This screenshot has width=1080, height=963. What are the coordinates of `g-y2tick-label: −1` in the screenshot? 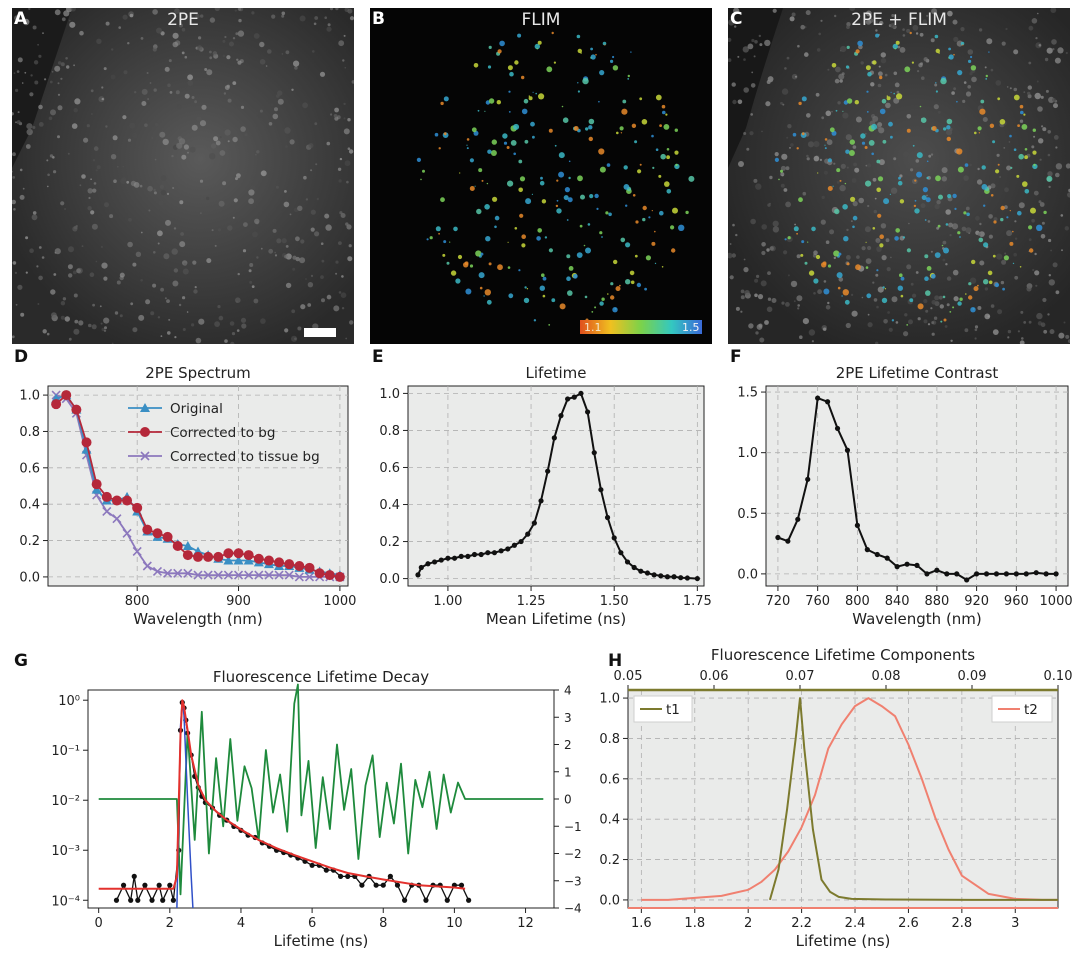 It's located at (573, 827).